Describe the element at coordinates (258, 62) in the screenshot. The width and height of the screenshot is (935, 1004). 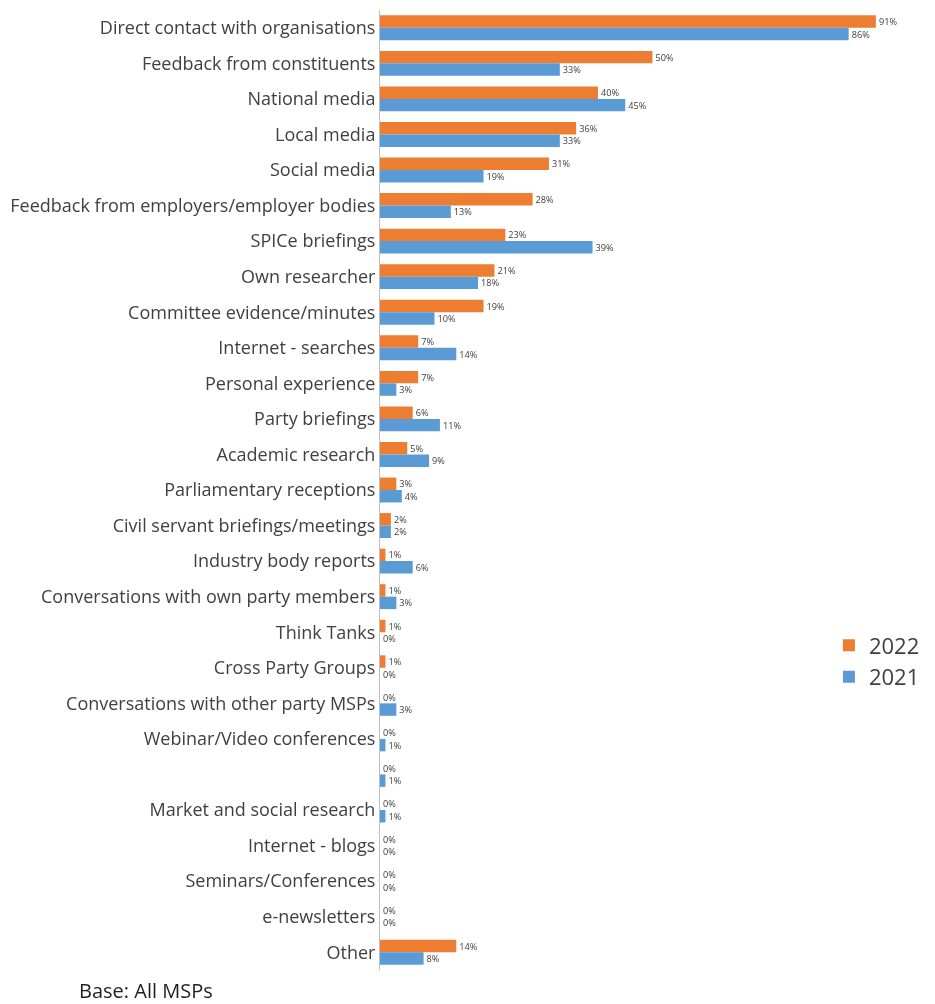
I see `y-tick-label: Feedback from constituents` at that location.